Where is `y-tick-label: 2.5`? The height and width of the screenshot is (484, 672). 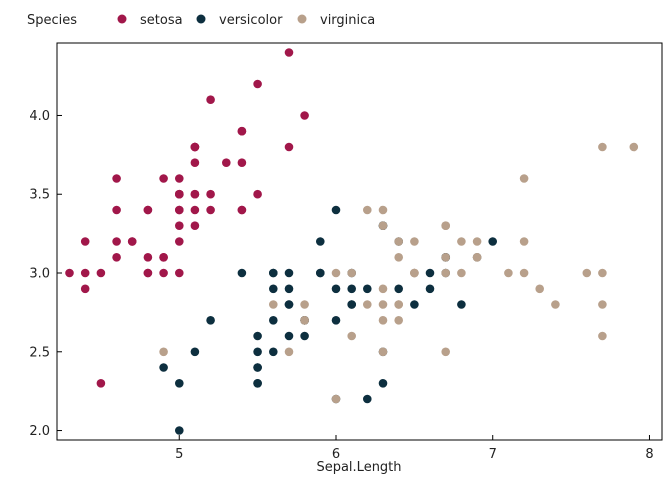
y-tick-label: 2.5 is located at coordinates (39, 352).